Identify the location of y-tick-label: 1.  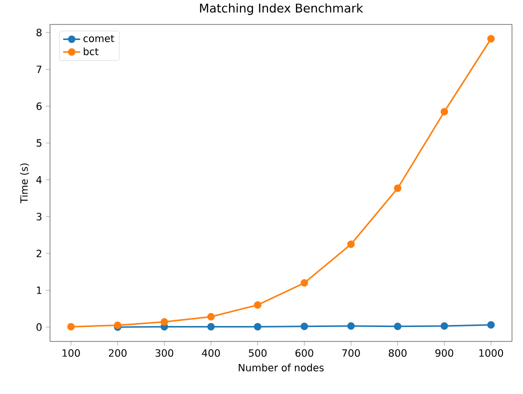
(39, 290).